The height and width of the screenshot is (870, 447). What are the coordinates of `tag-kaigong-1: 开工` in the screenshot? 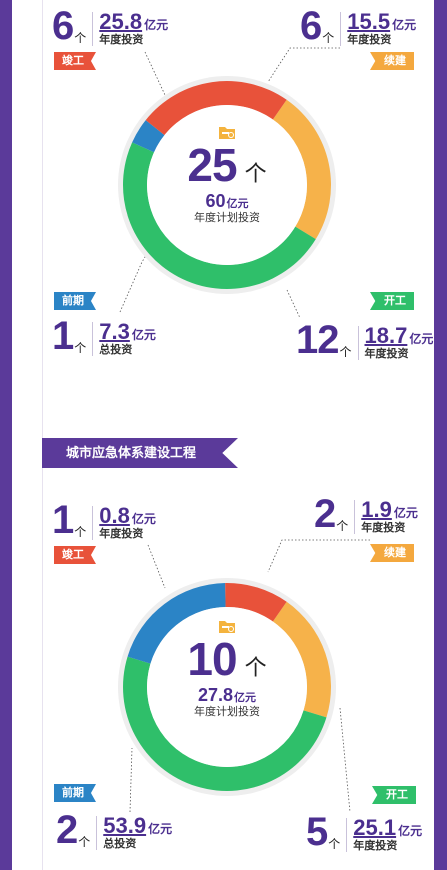 It's located at (392, 301).